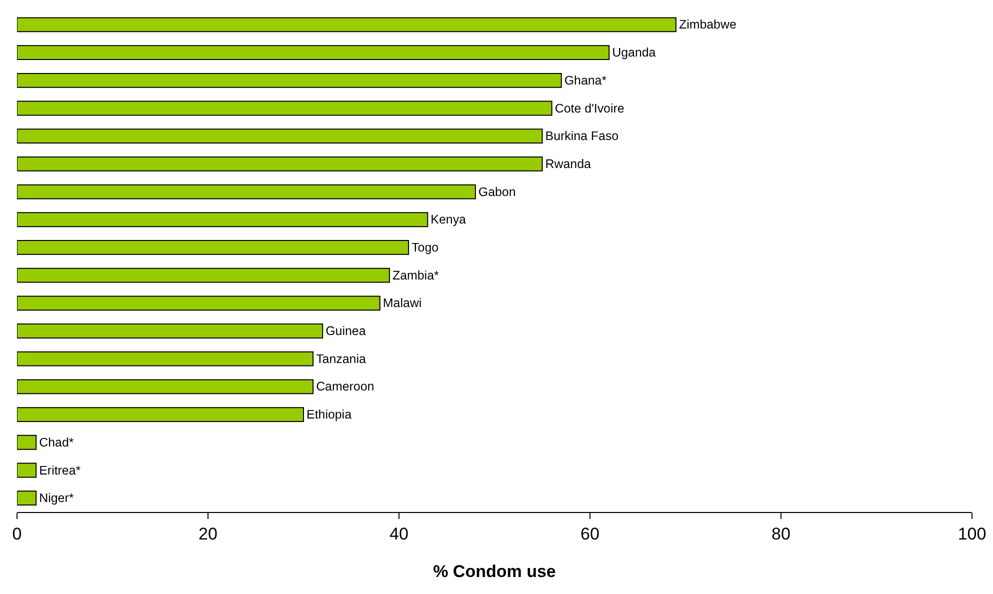  What do you see at coordinates (590, 534) in the screenshot?
I see `x-tick-label: 60` at bounding box center [590, 534].